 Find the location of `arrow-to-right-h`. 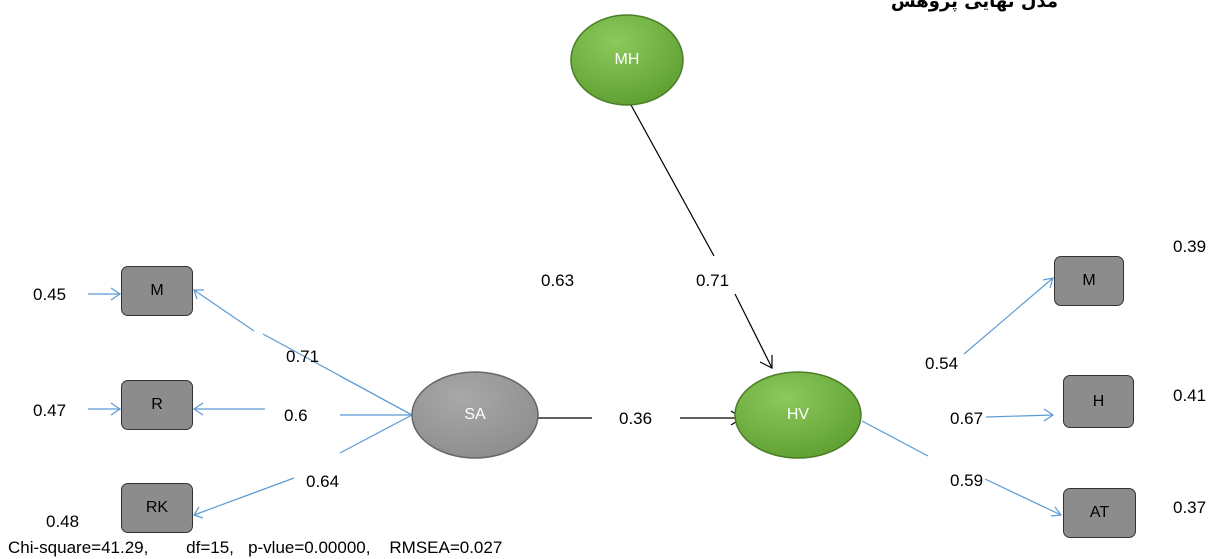

arrow-to-right-h is located at coordinates (1019, 416).